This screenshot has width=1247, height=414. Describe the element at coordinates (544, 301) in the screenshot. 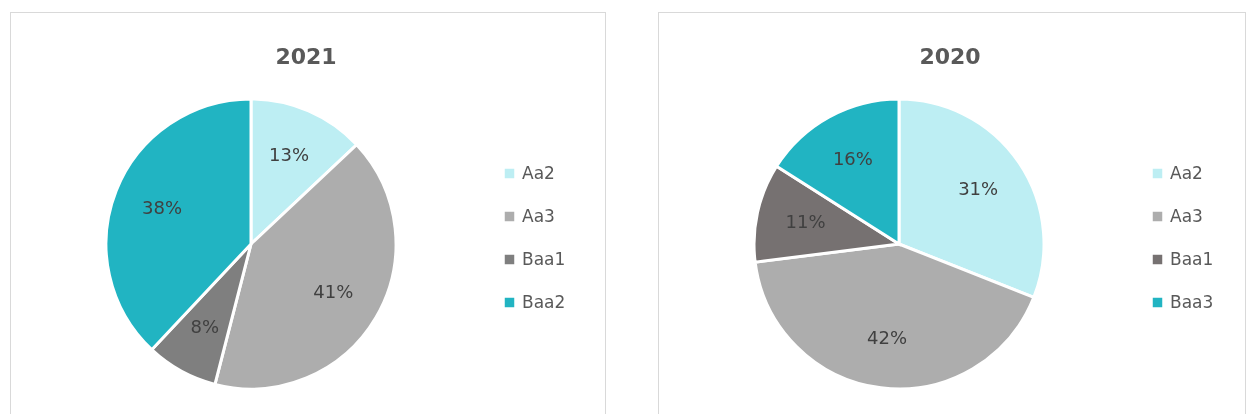

I see `legend-label: Baa2` at that location.